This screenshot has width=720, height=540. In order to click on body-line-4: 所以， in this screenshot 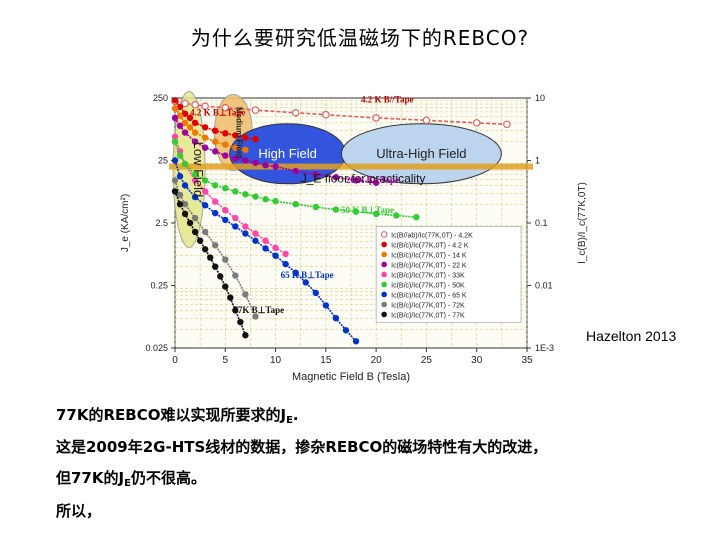, I will do `click(79, 511)`.